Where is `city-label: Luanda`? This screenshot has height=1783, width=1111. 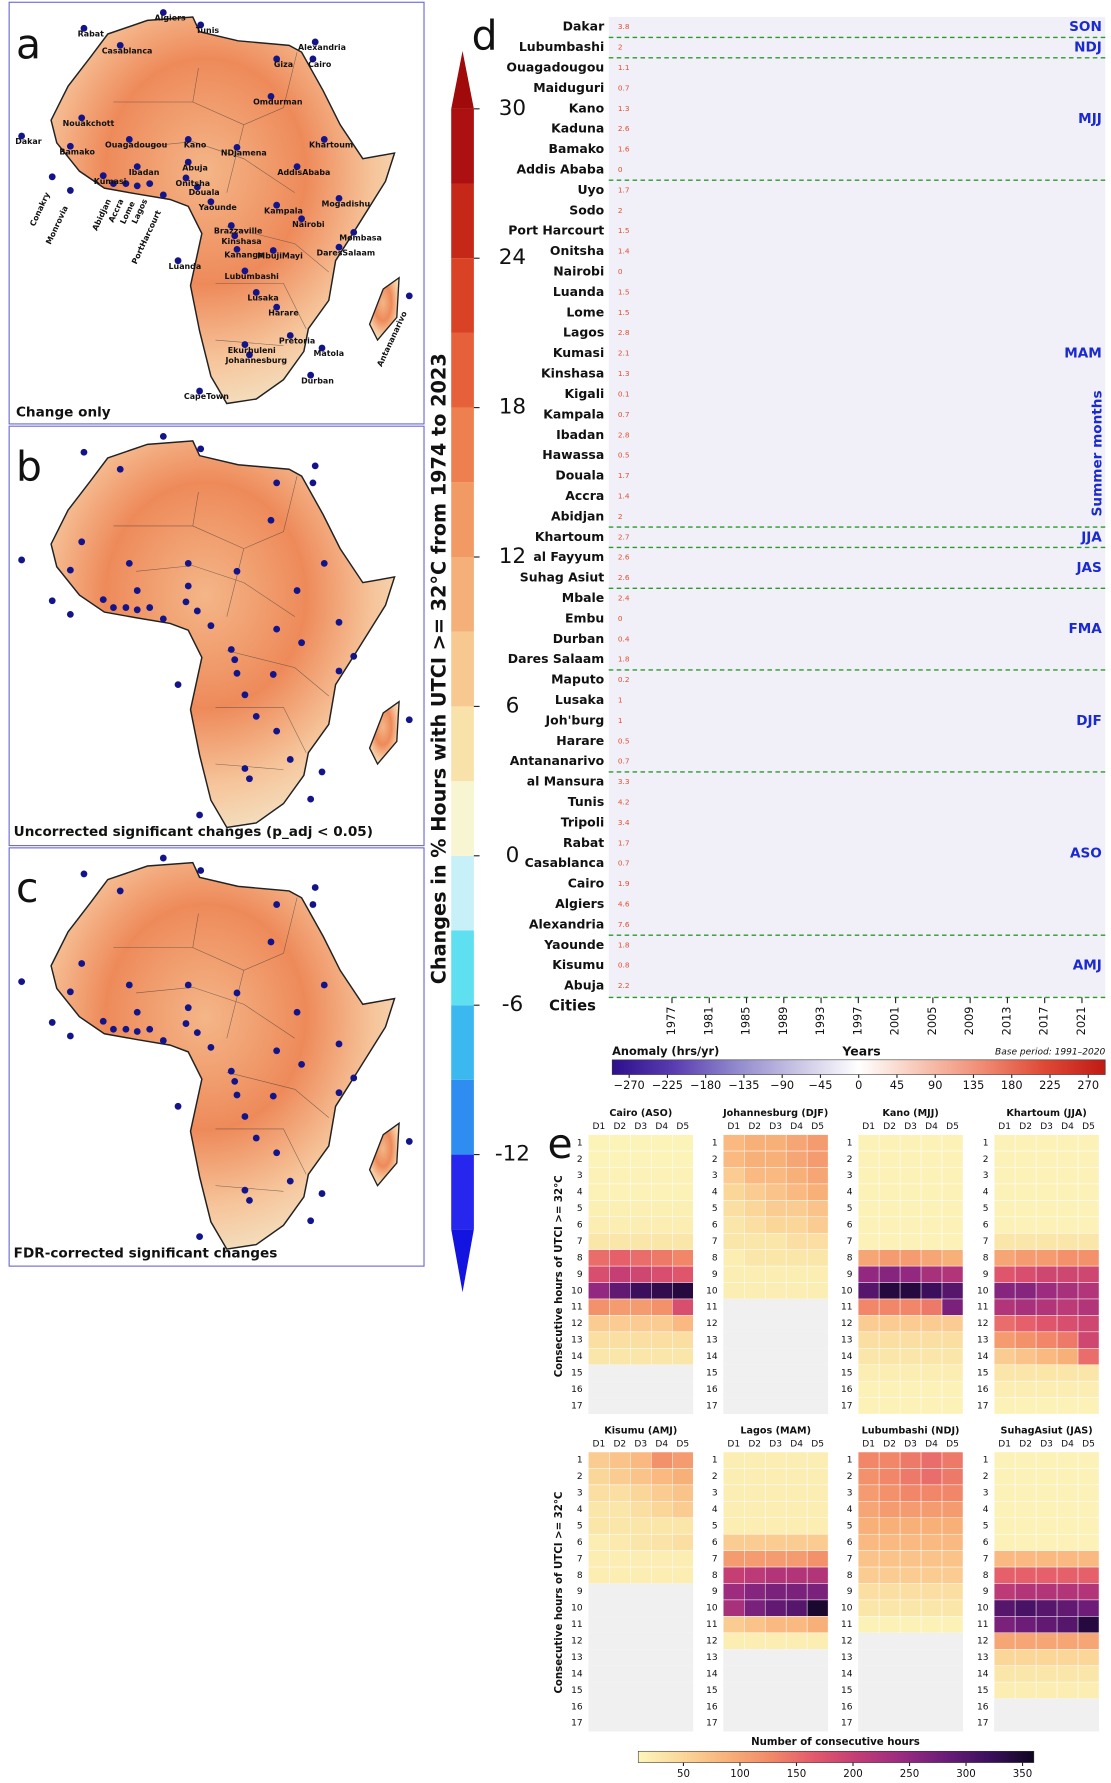
city-label: Luanda is located at coordinates (184, 266).